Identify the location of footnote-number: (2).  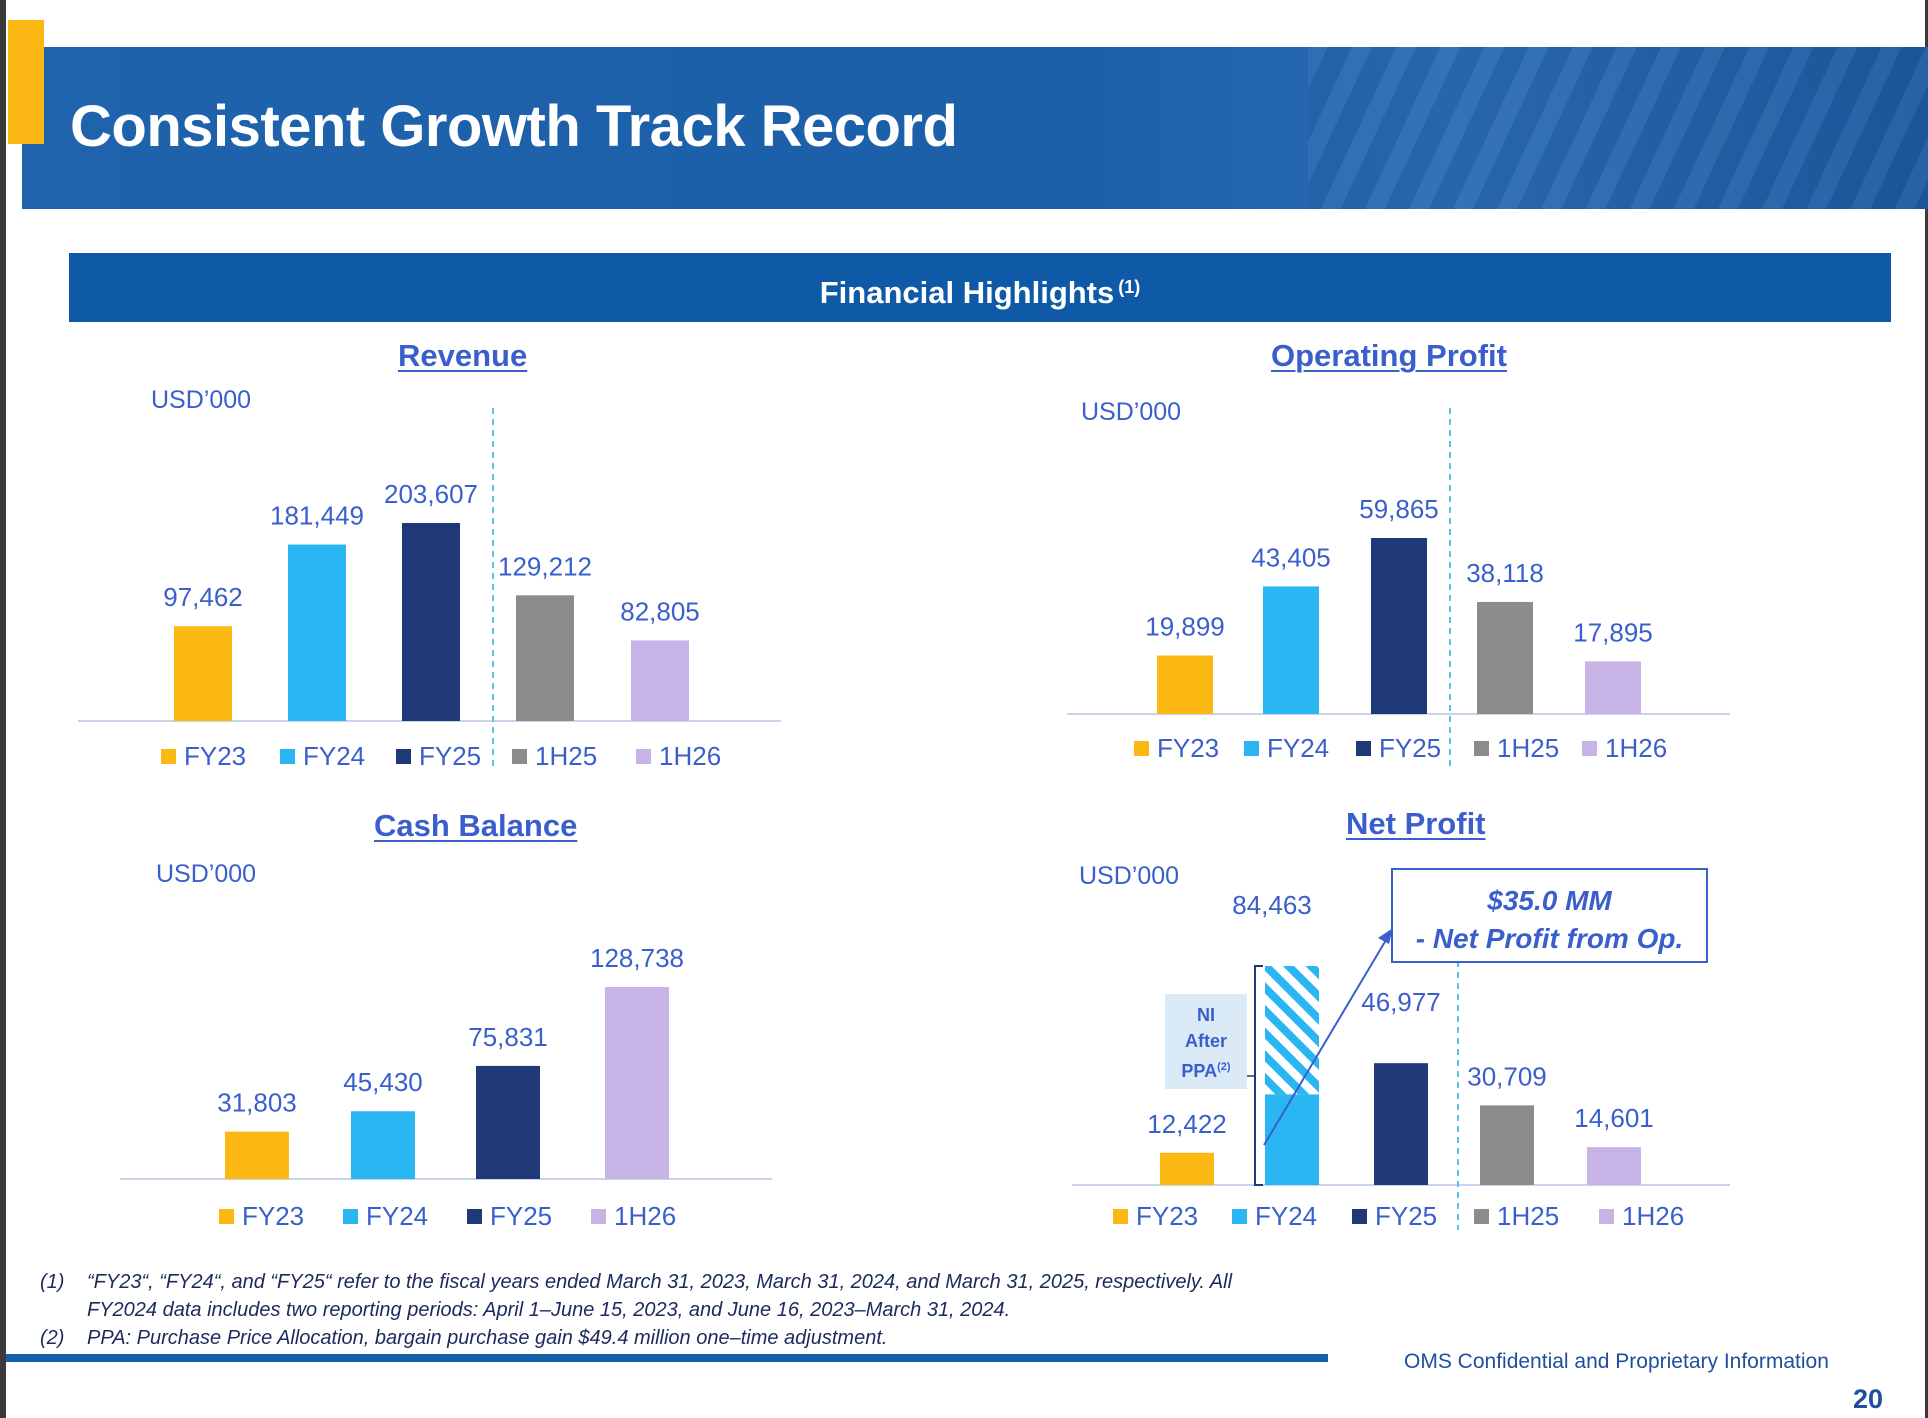
(52, 1338).